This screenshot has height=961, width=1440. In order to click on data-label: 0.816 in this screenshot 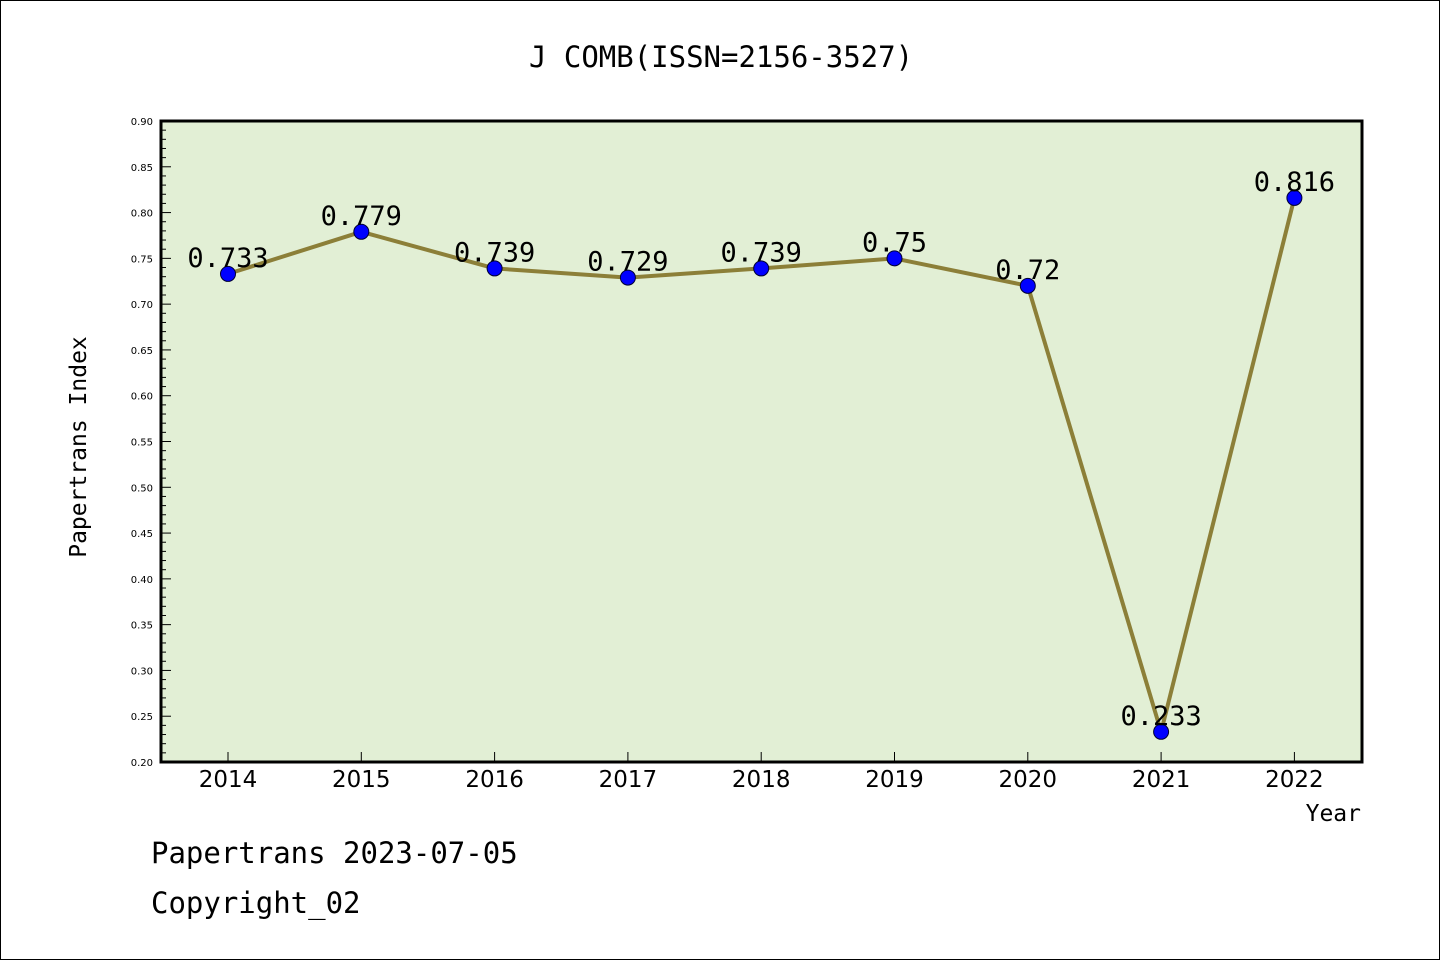, I will do `click(1294, 182)`.